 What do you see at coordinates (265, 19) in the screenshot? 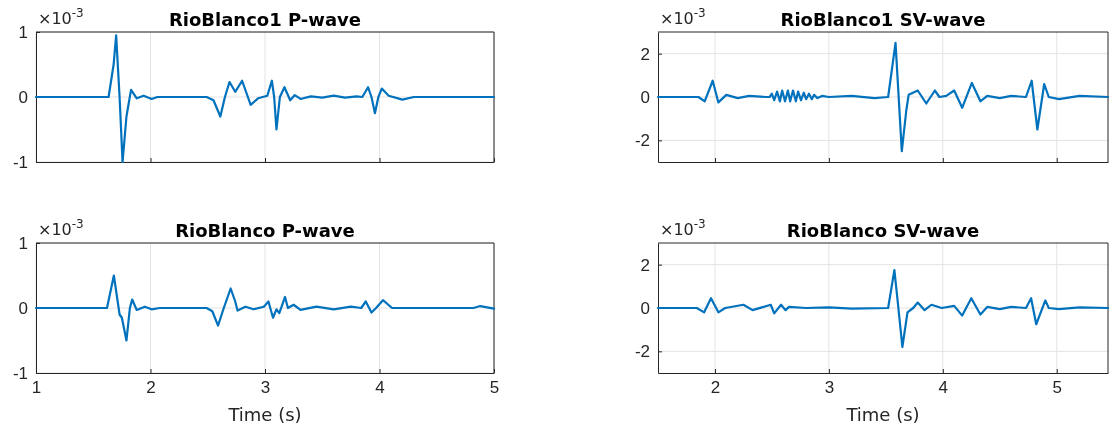
I see `chart-title: RioBlanco1 P-wave` at bounding box center [265, 19].